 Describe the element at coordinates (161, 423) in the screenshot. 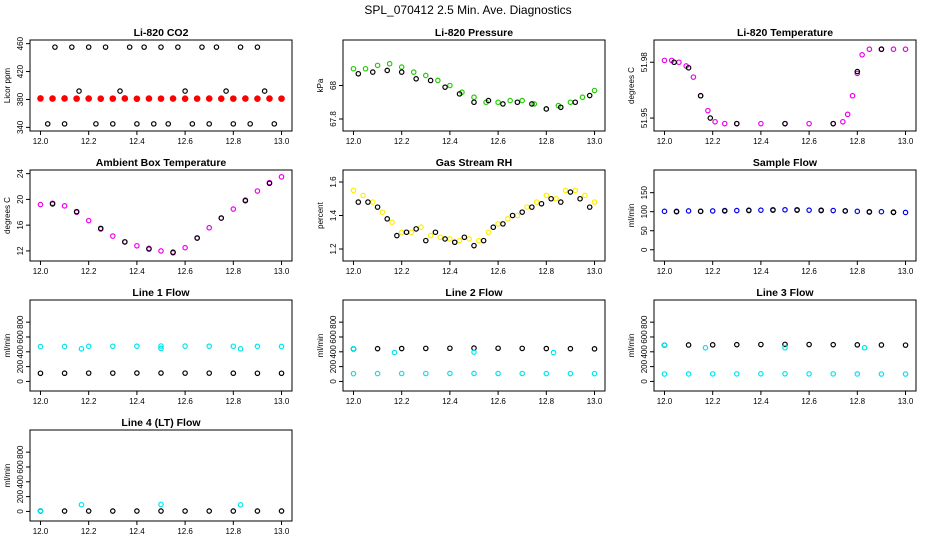

I see `panel-title: Line 4 (LT) Flow` at that location.